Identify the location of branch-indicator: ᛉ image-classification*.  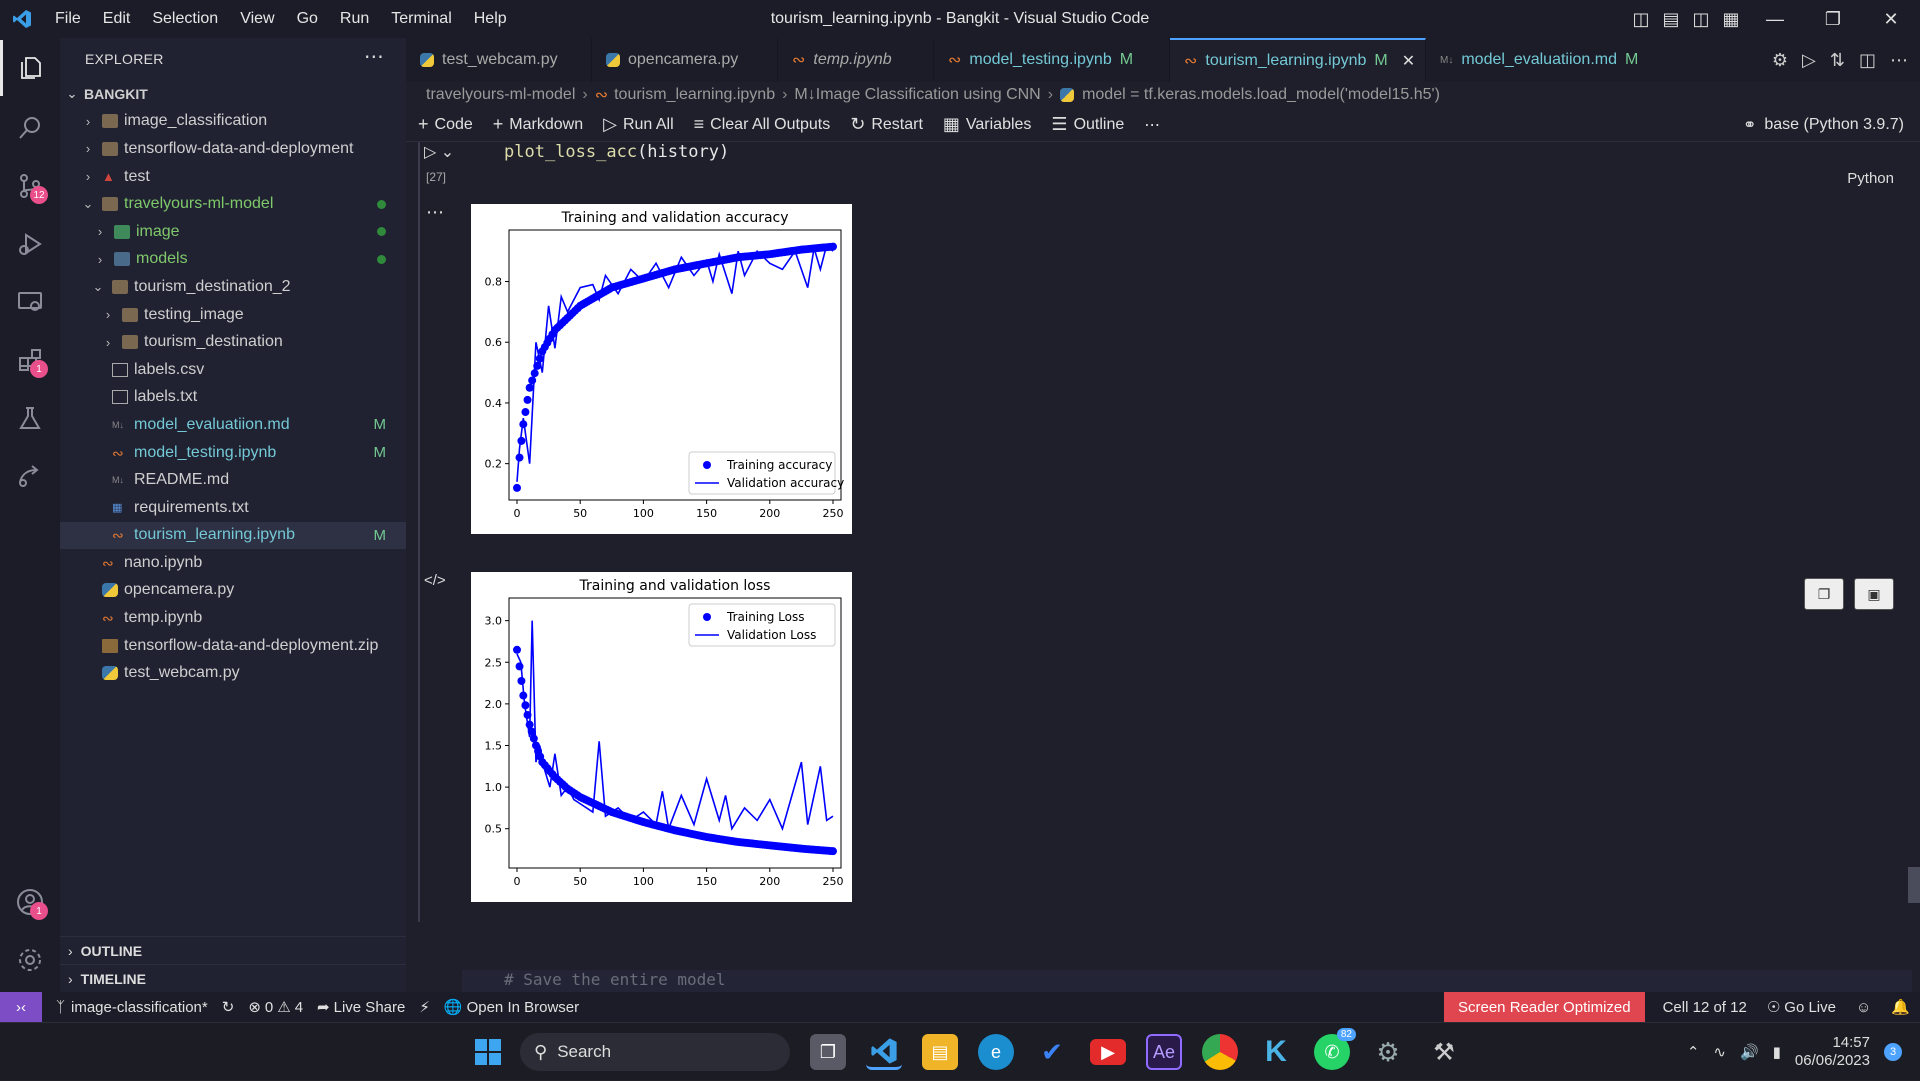
(132, 1007).